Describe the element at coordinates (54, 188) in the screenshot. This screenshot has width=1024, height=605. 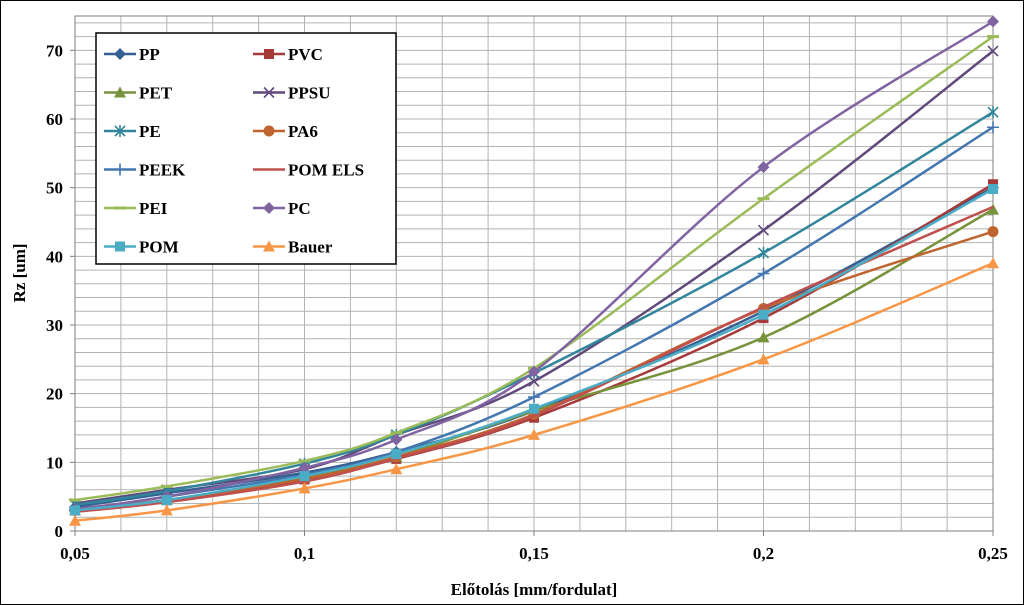
I see `y-tick-label: 50` at that location.